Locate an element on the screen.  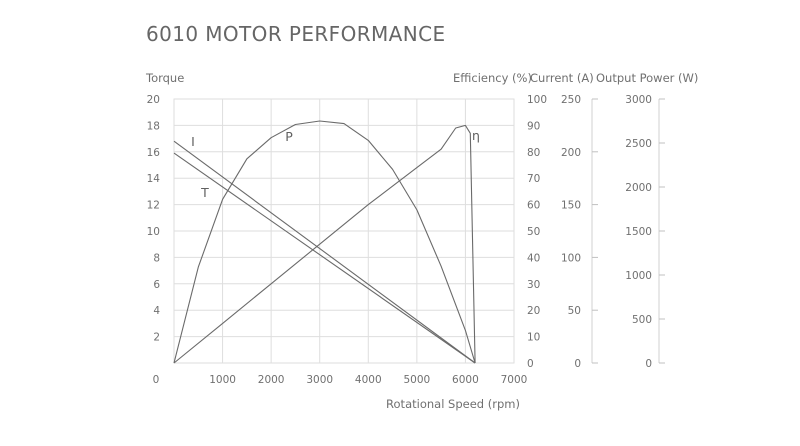
current-axis-label: Current (A) is located at coordinates (562, 78).